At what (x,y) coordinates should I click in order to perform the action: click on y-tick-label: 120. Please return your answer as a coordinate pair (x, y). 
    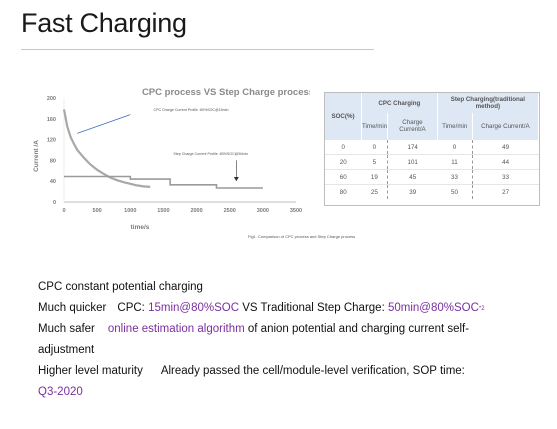
    Looking at the image, I should click on (51, 141).